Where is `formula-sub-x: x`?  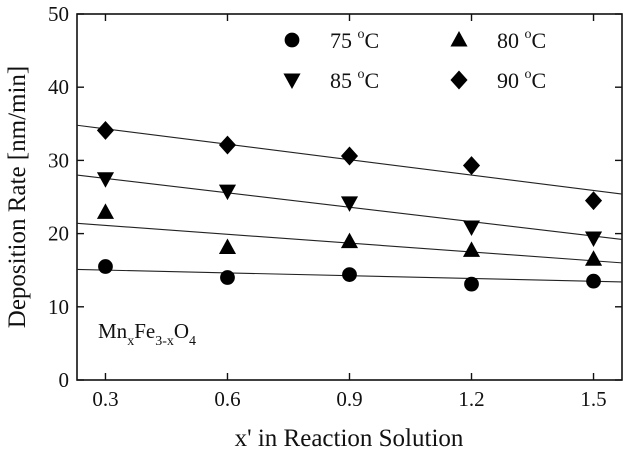
formula-sub-x: x is located at coordinates (130, 341).